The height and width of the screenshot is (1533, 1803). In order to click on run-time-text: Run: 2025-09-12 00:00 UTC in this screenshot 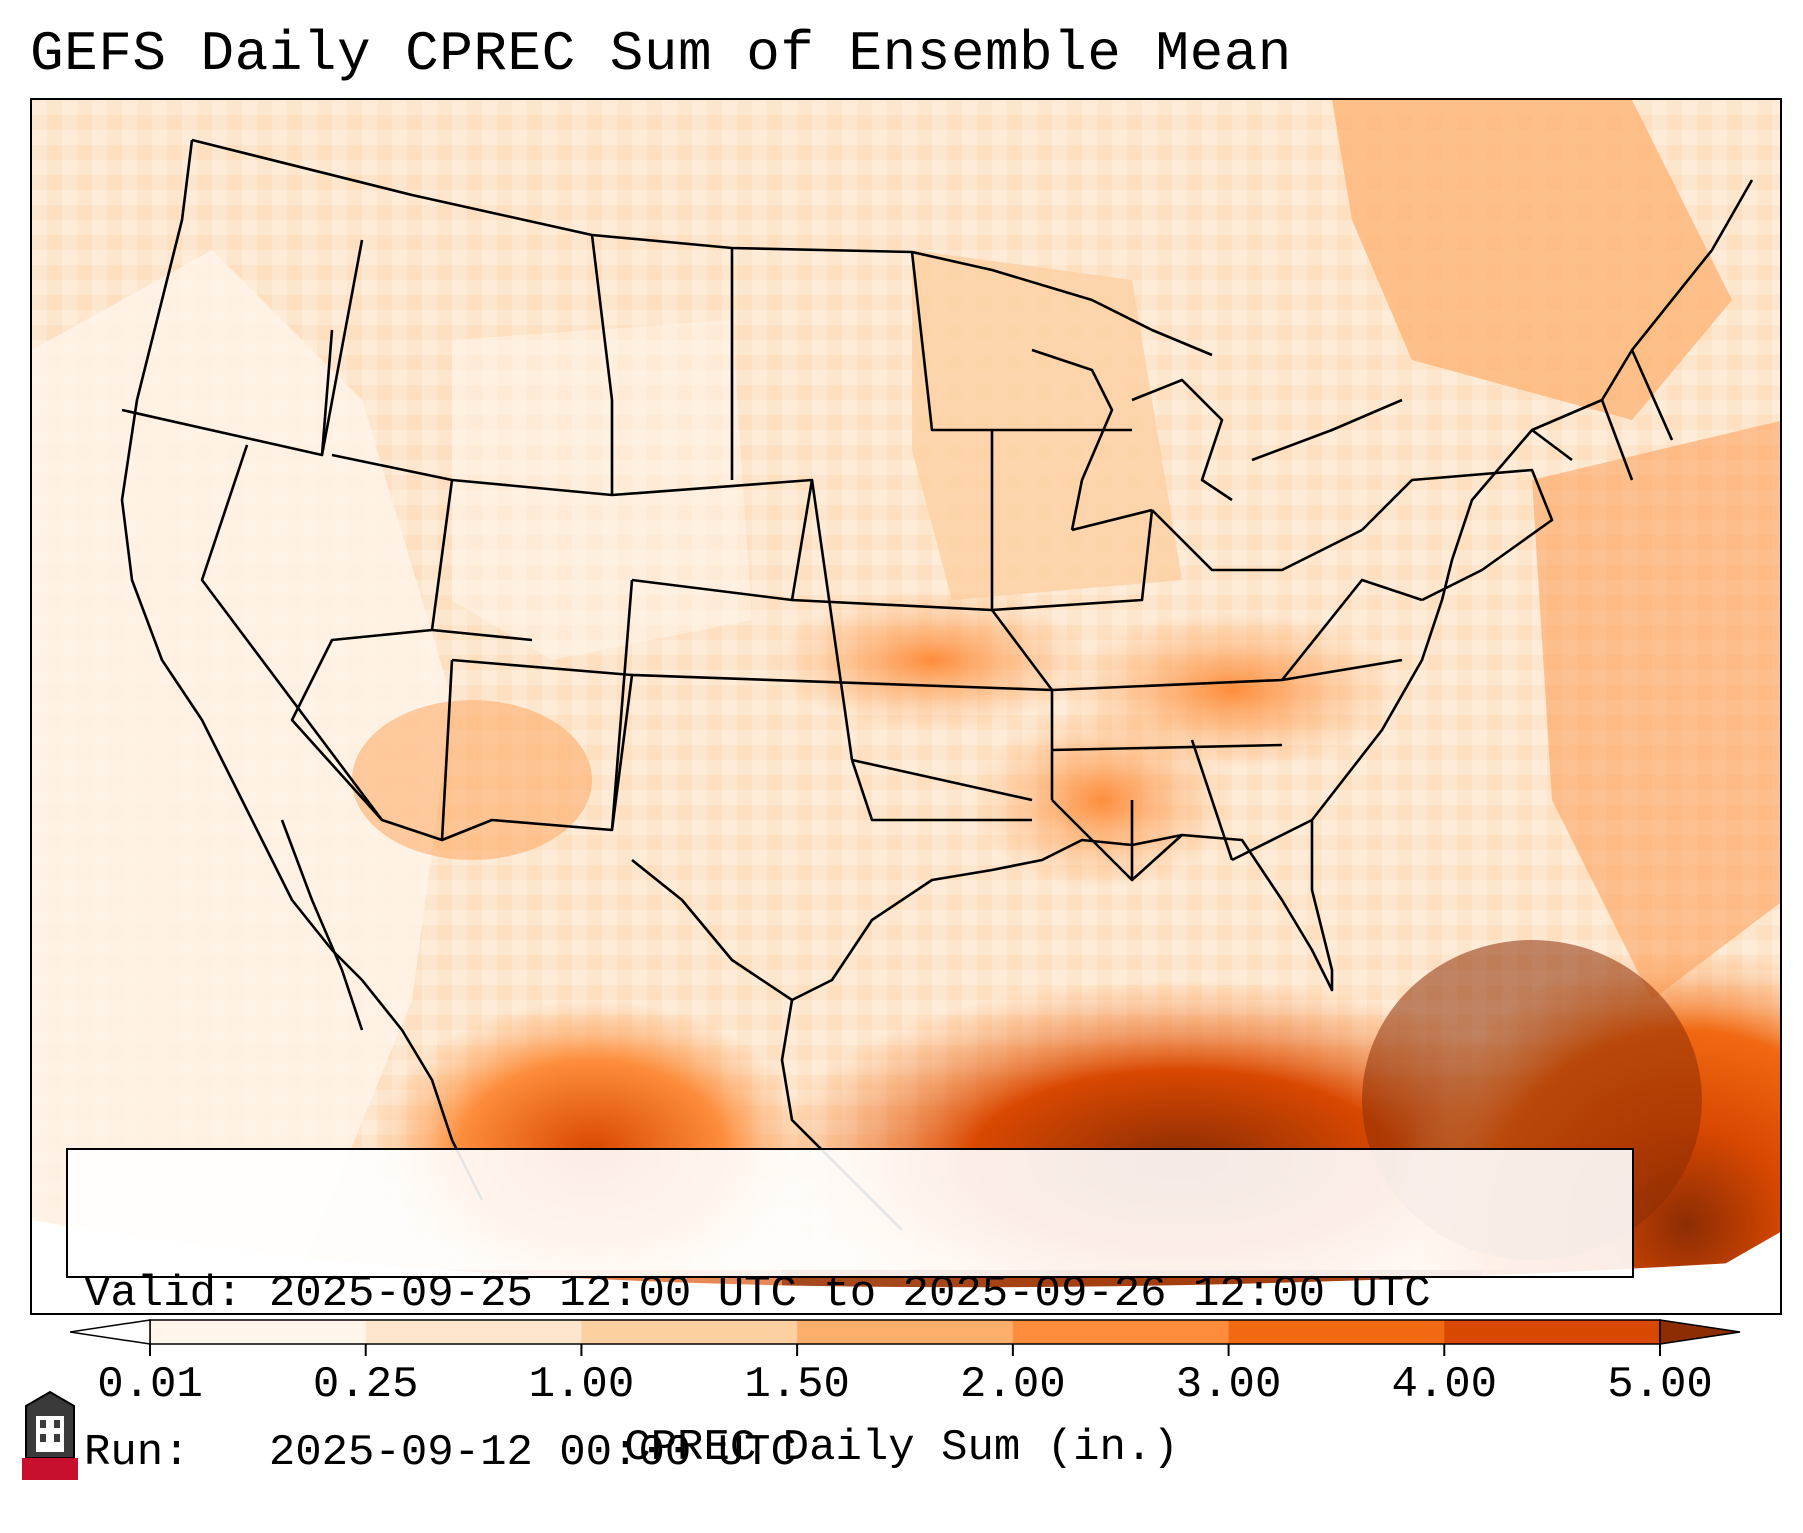, I will do `click(440, 1453)`.